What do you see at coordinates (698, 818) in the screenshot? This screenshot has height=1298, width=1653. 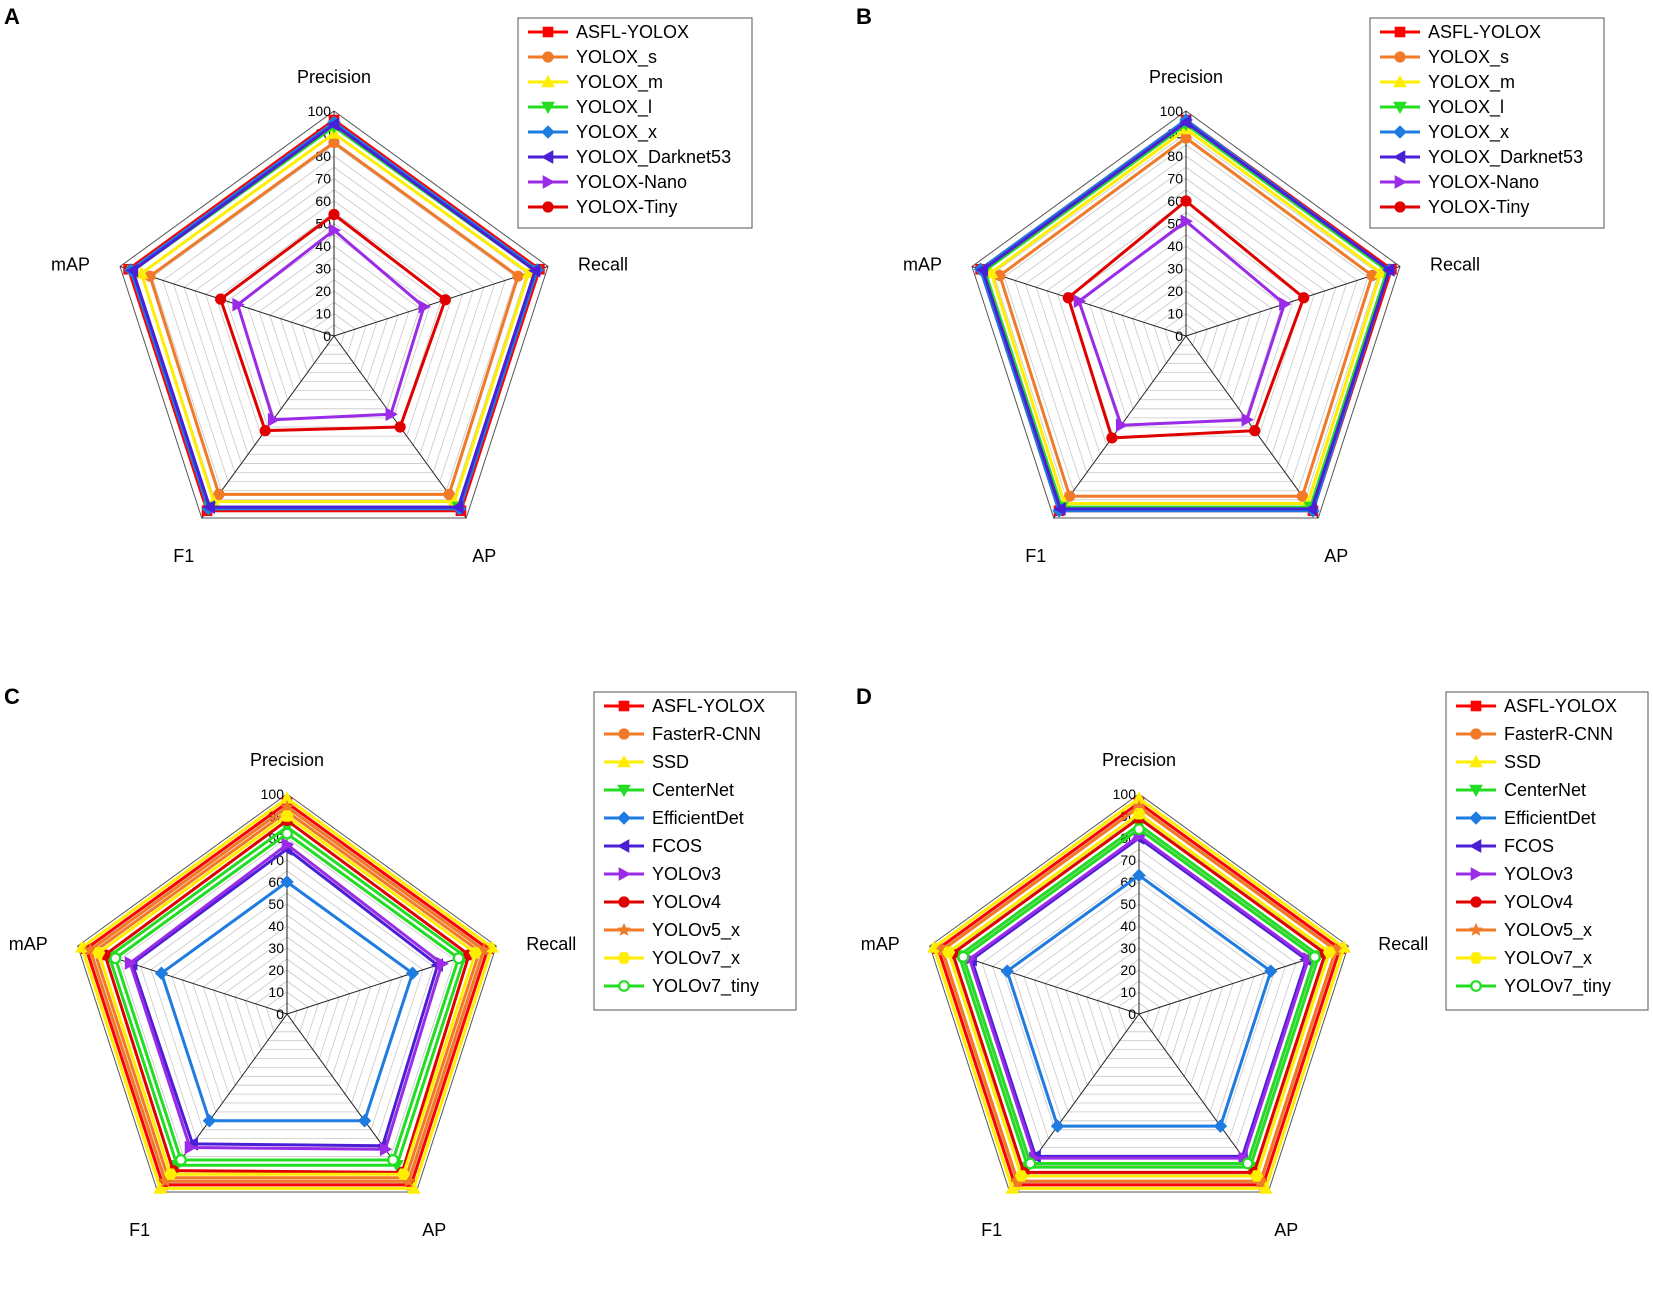 I see `legend-label: EfficientDet` at bounding box center [698, 818].